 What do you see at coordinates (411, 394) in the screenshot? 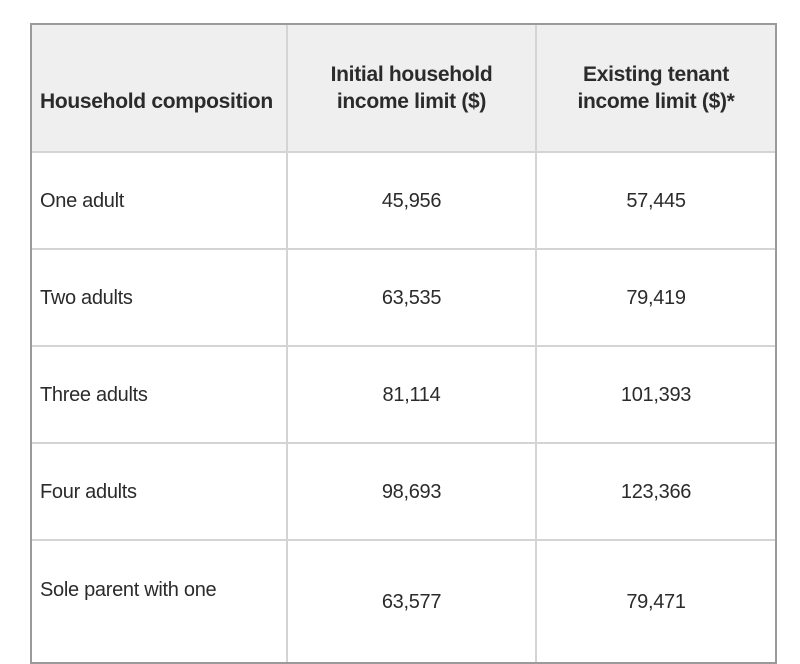
I see `initial-limit-cell: 81,114` at bounding box center [411, 394].